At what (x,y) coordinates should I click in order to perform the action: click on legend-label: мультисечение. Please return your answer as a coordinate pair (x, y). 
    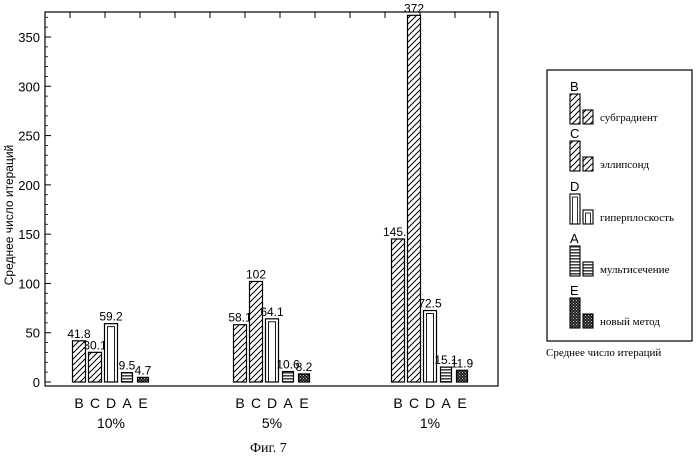
    Looking at the image, I should click on (635, 270).